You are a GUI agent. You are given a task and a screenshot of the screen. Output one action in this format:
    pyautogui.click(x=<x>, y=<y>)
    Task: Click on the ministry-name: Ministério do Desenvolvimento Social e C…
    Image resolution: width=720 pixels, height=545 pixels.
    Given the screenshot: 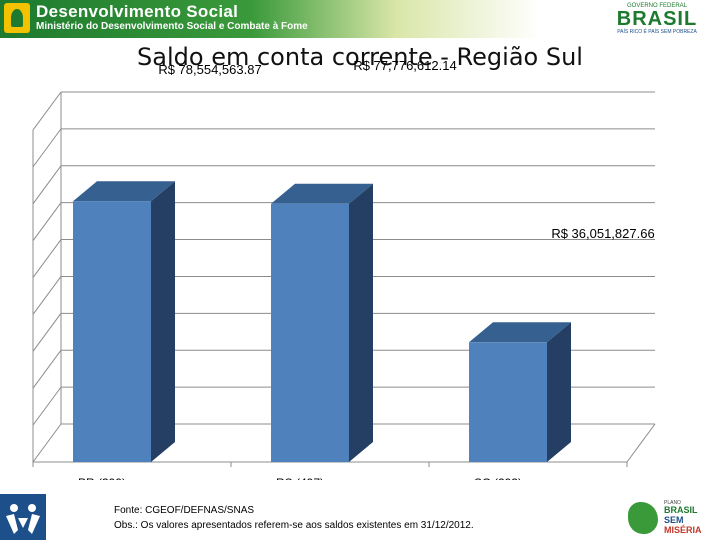 What is the action you would take?
    pyautogui.click(x=172, y=26)
    